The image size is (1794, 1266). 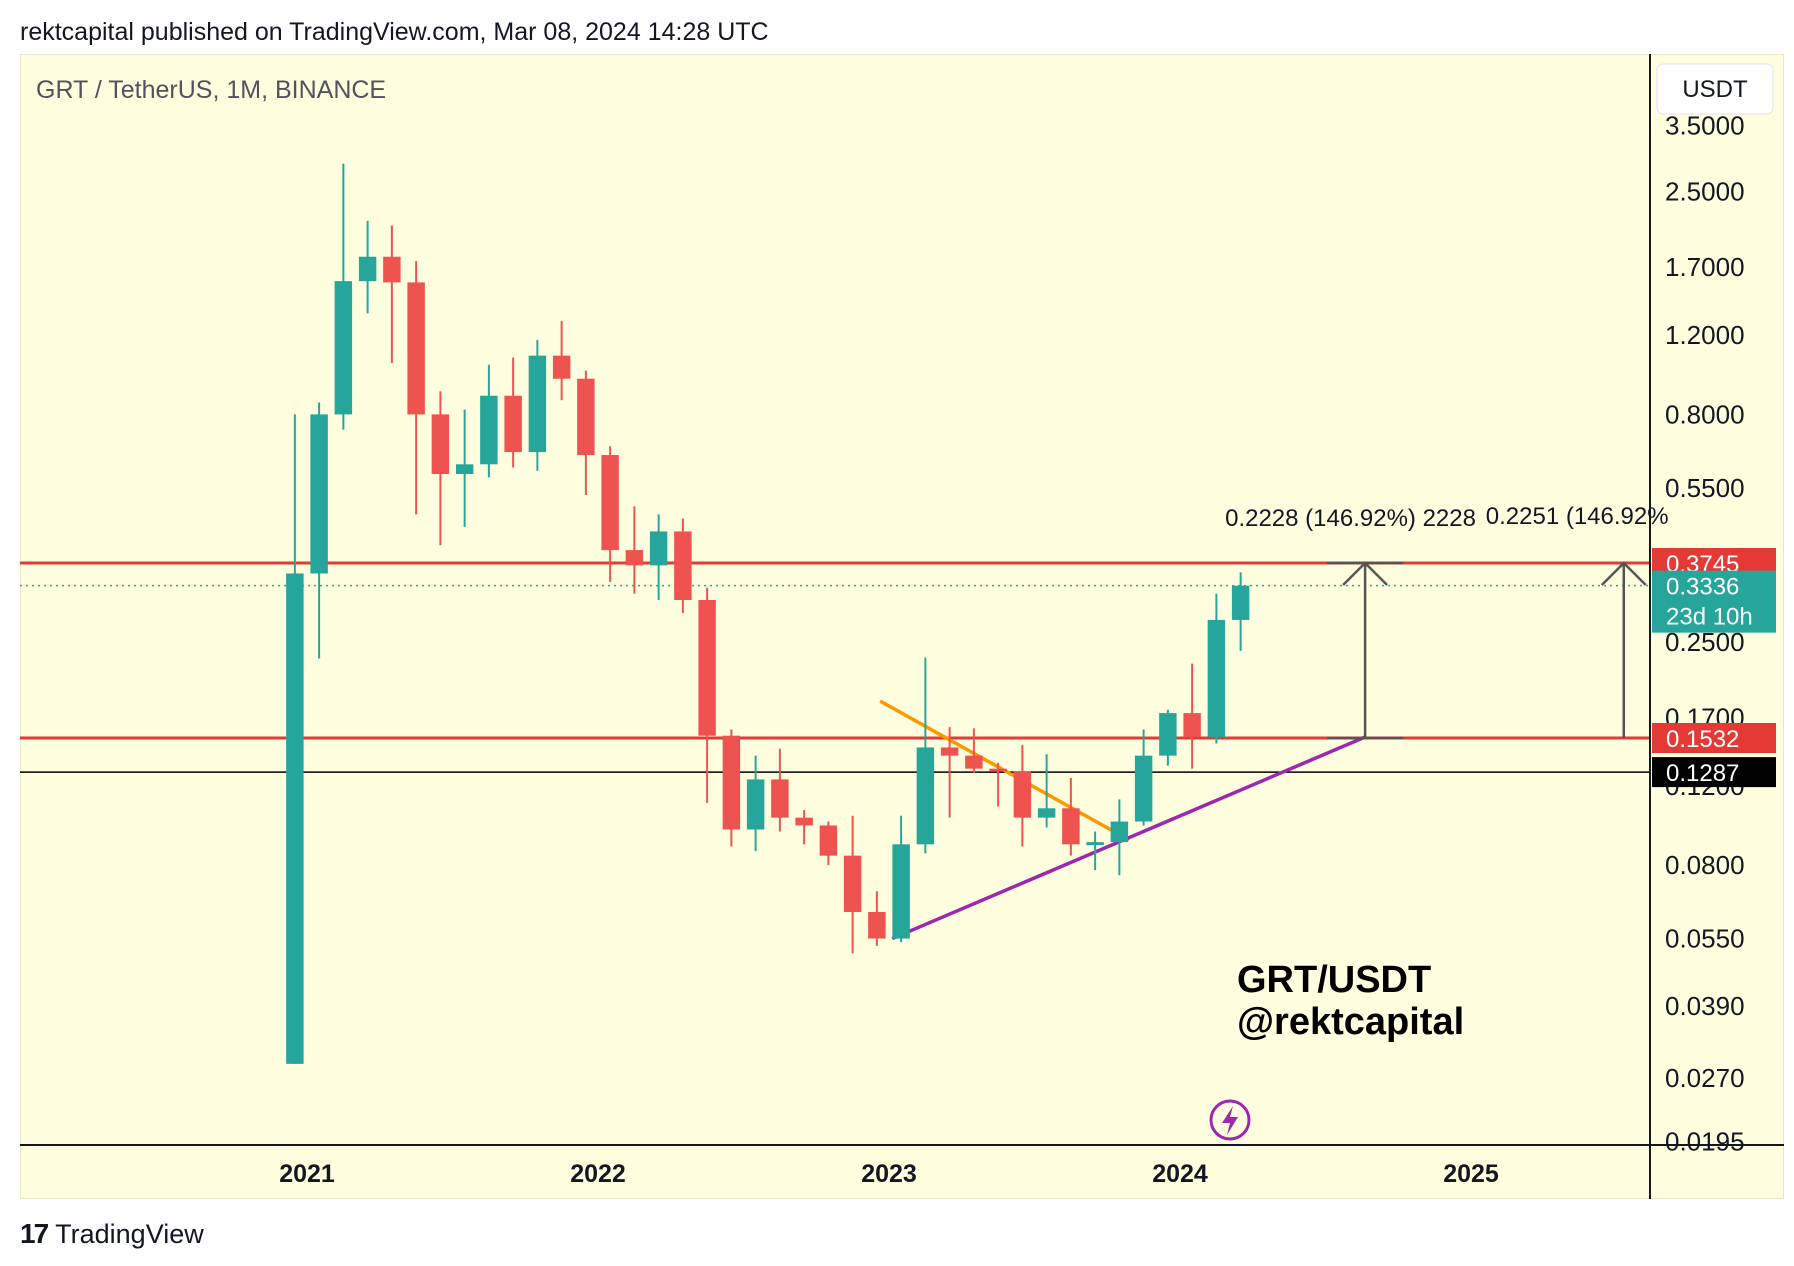 What do you see at coordinates (1180, 1174) in the screenshot?
I see `x-tick-label: 2024` at bounding box center [1180, 1174].